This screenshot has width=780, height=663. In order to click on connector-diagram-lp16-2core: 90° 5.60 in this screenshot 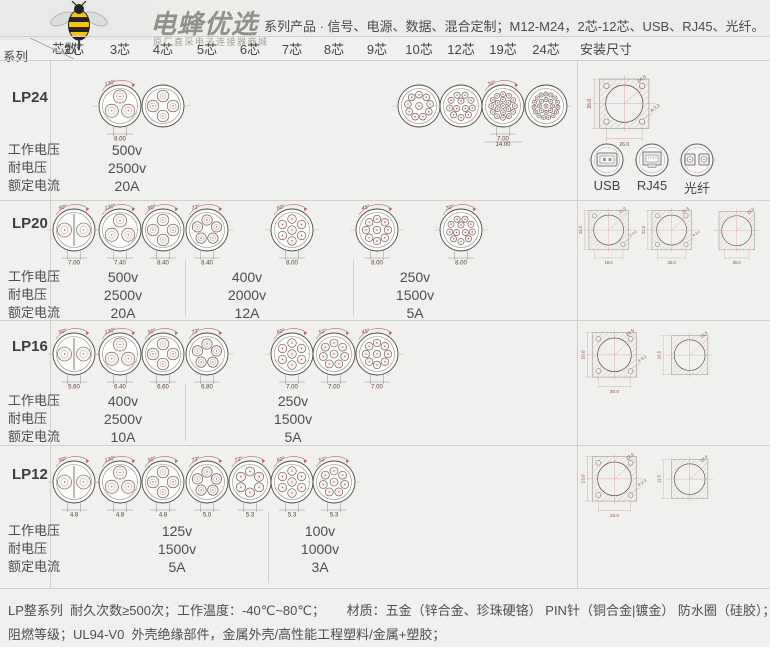, I will do `click(74, 359)`.